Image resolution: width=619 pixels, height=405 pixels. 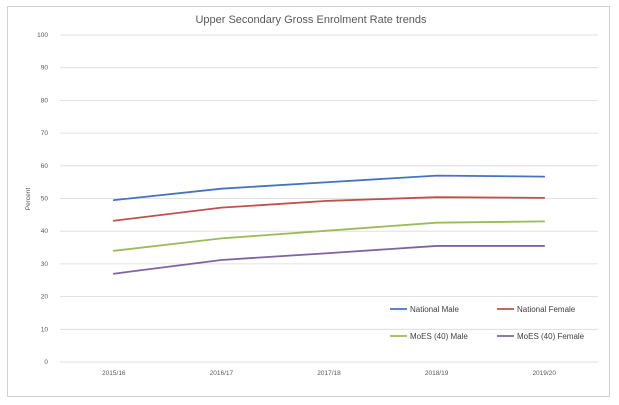 I want to click on y-tick-20: 20, so click(x=45, y=297).